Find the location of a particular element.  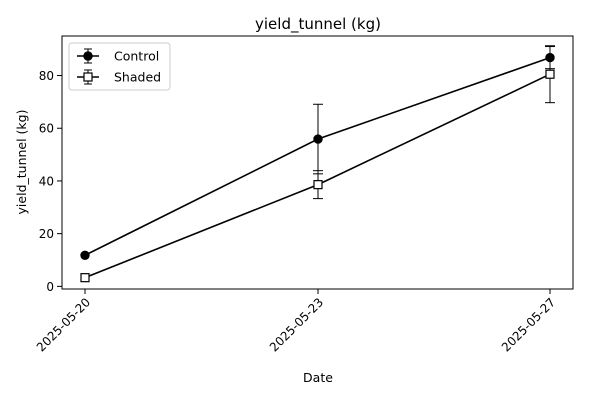

y-tick-label: 20 is located at coordinates (46, 234).